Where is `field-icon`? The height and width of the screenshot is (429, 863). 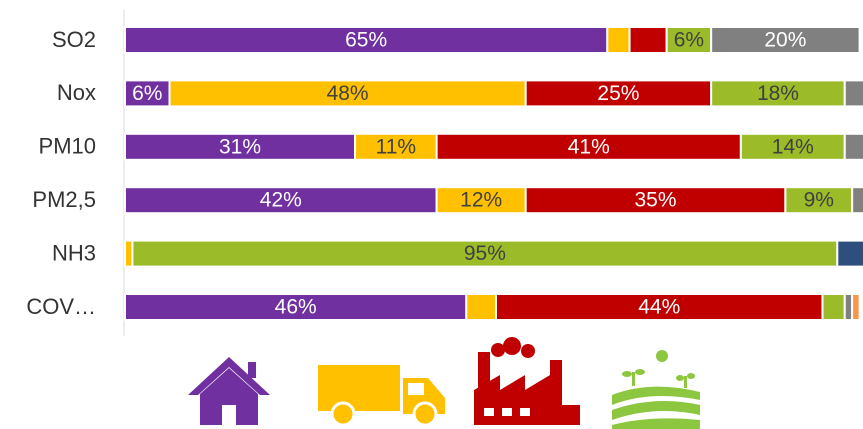 field-icon is located at coordinates (656, 389).